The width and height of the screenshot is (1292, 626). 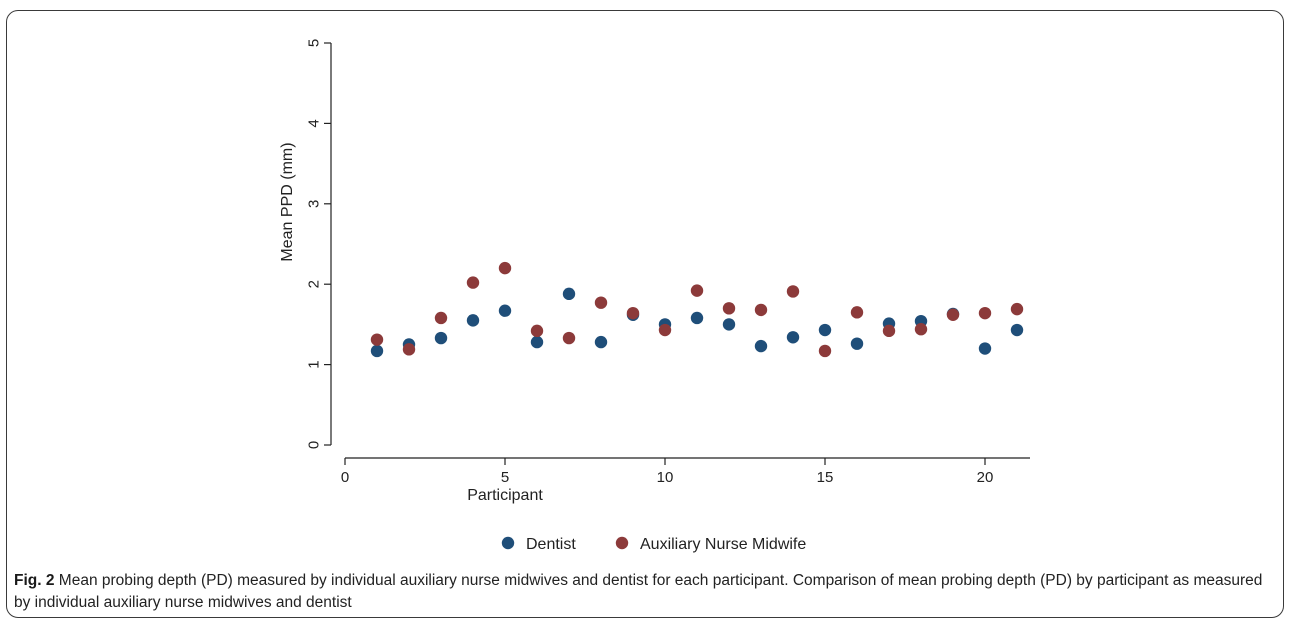 I want to click on legend-label-dentist: Dentist, so click(x=551, y=544).